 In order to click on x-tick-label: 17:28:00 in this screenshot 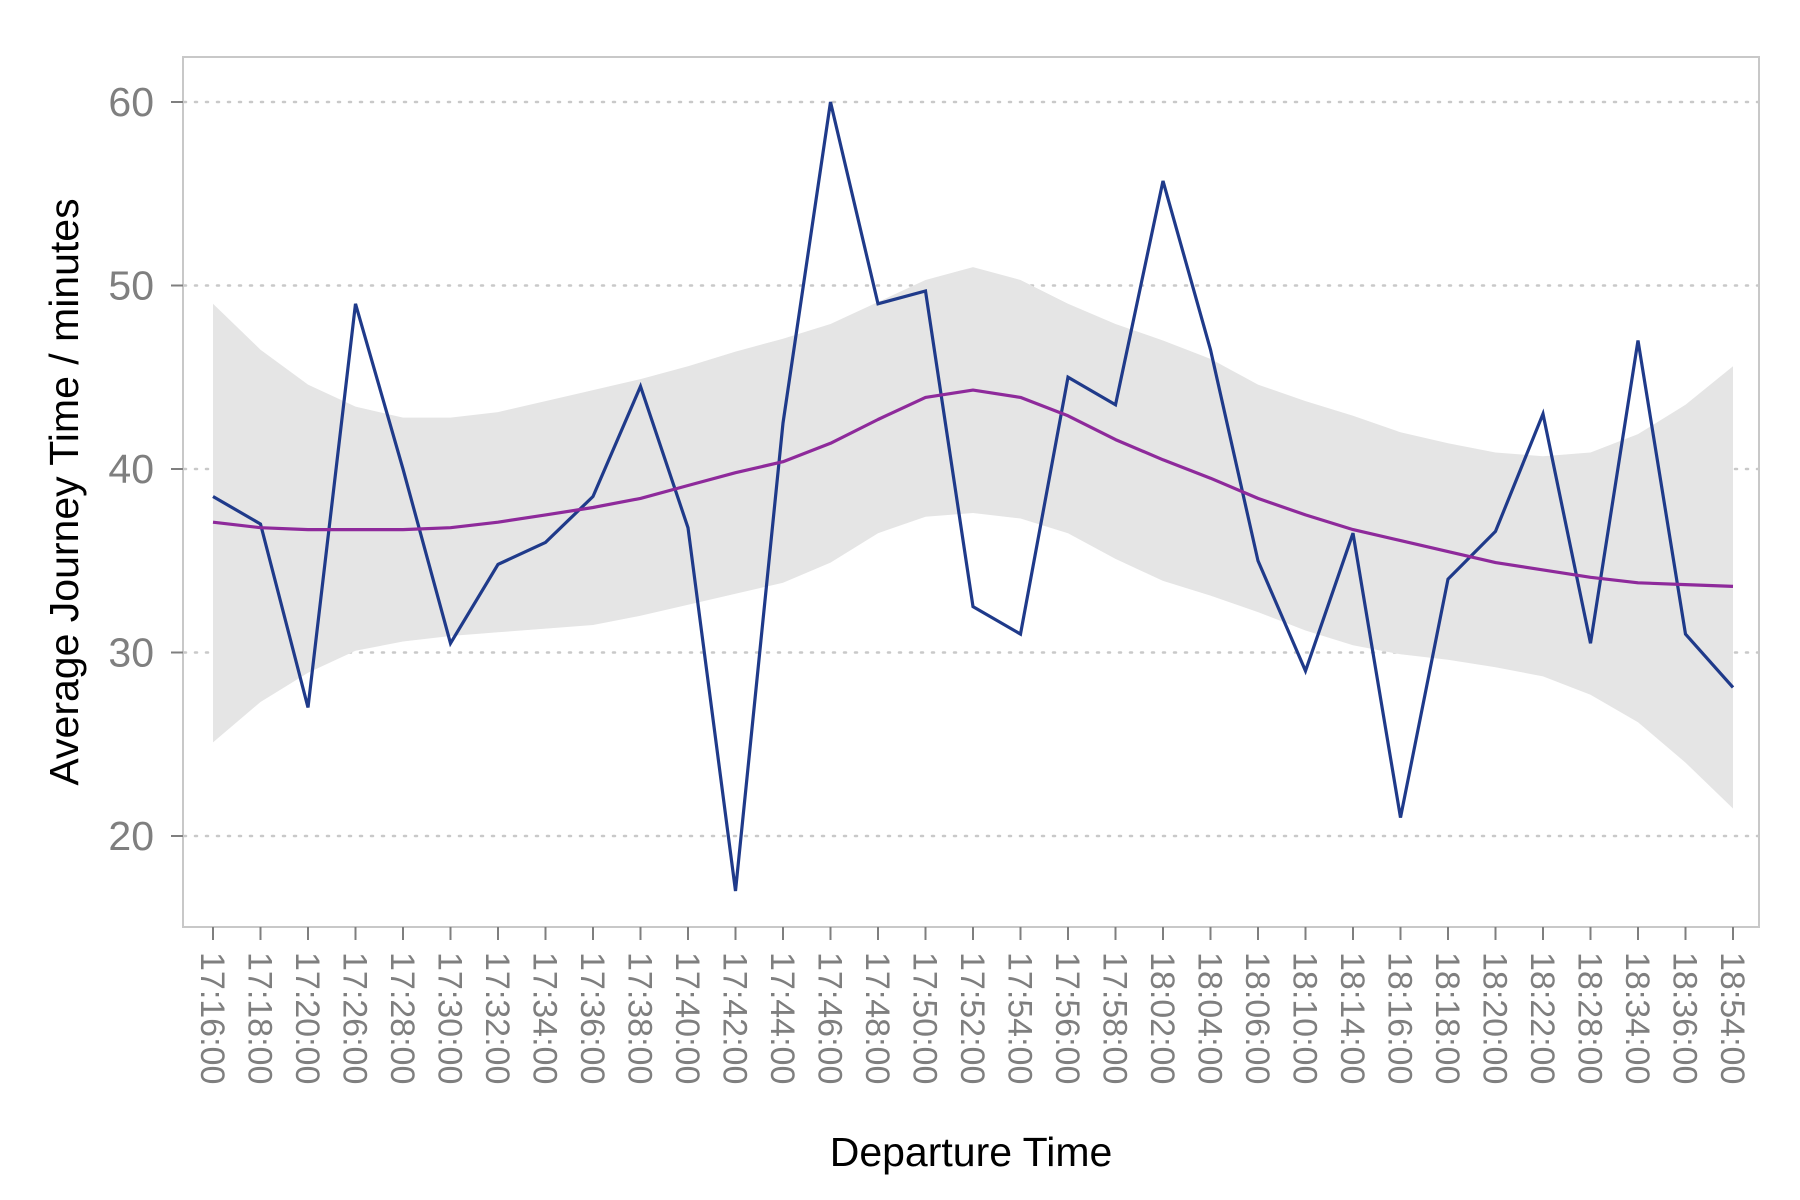, I will do `click(402, 1018)`.